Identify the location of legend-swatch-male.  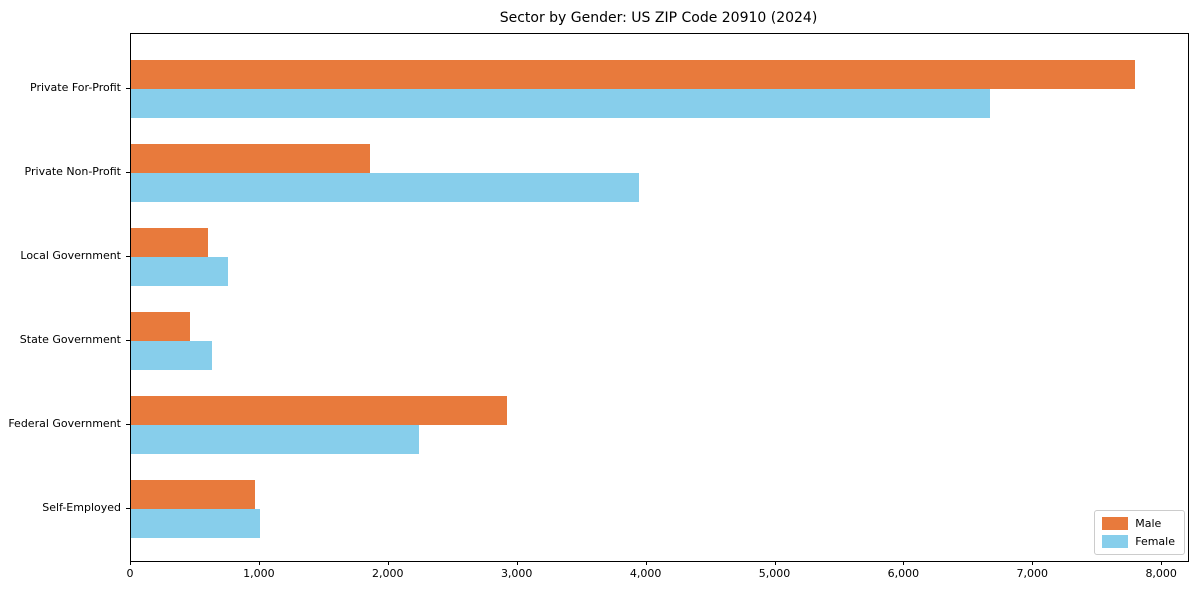
(1115, 523).